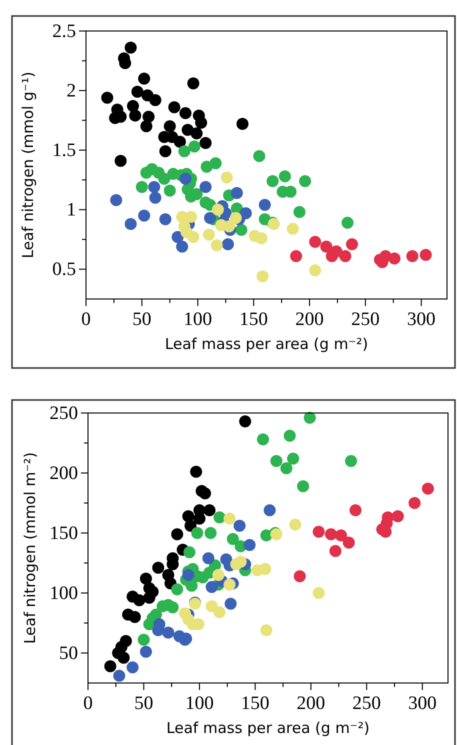 The image size is (457, 745). Describe the element at coordinates (365, 319) in the screenshot. I see `x-tick-label: 250` at that location.